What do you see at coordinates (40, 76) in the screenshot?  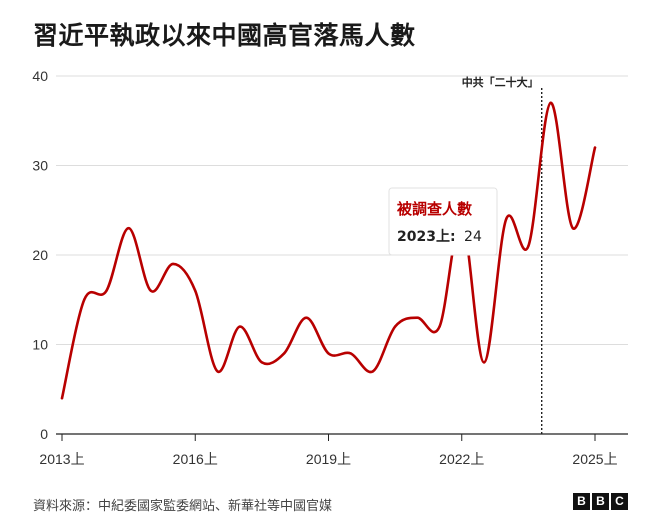 I see `y-tick-label-40: 40` at bounding box center [40, 76].